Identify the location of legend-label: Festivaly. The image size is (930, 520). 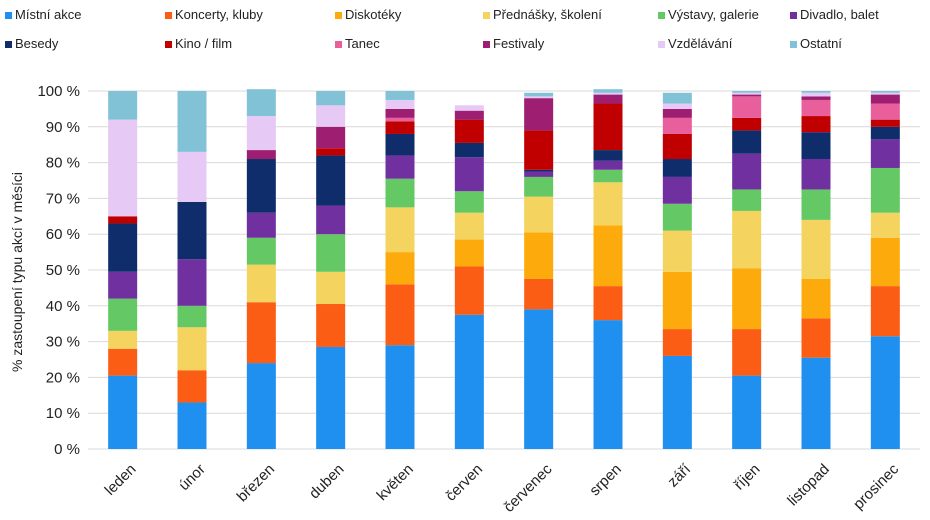
(519, 43).